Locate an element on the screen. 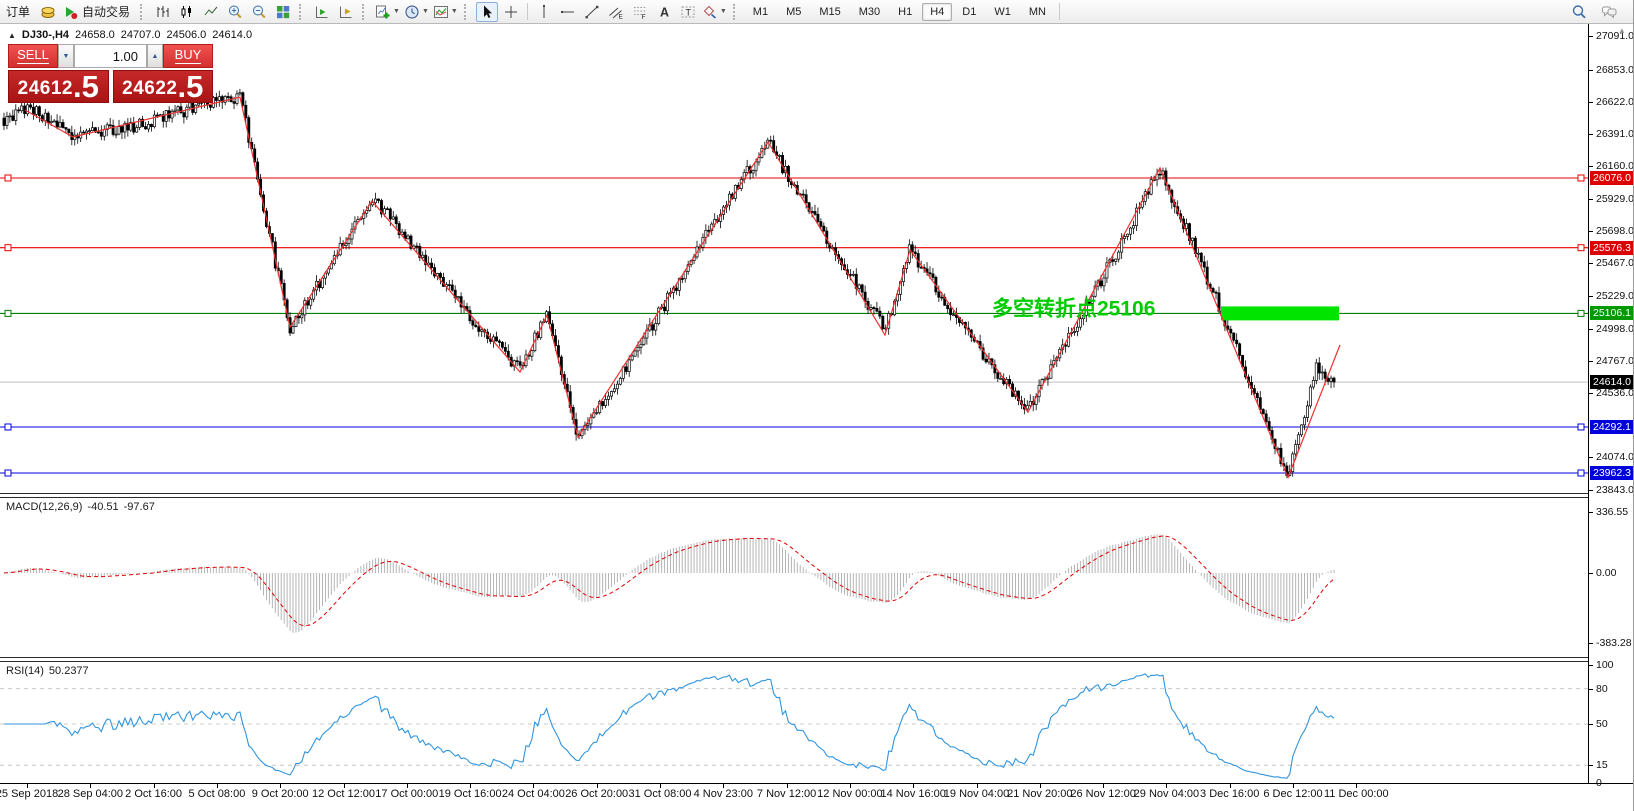  buy-price: 24622.5 is located at coordinates (162, 86).